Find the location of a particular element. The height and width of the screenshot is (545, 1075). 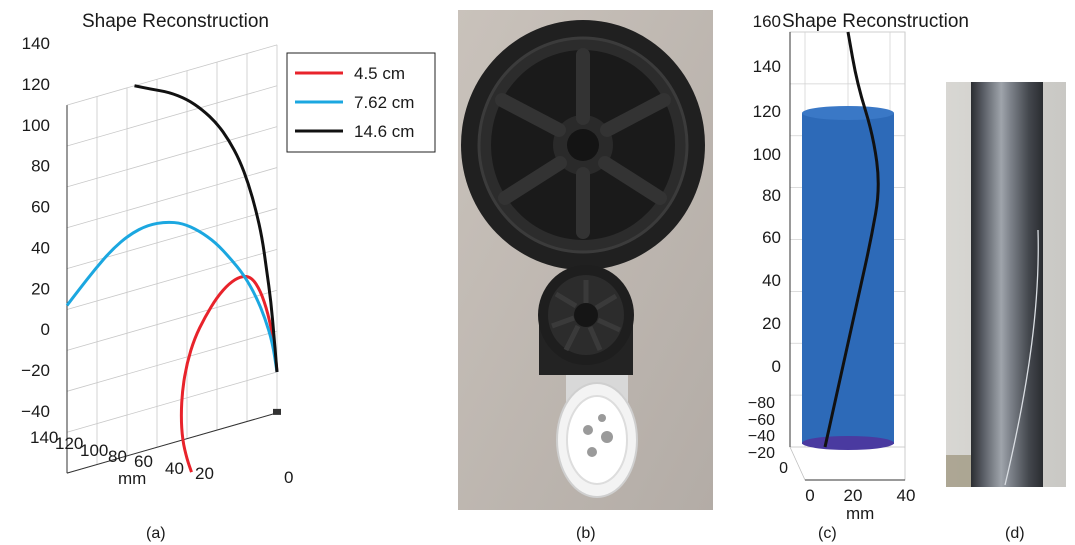

panel-a-axes is located at coordinates (173, 289).